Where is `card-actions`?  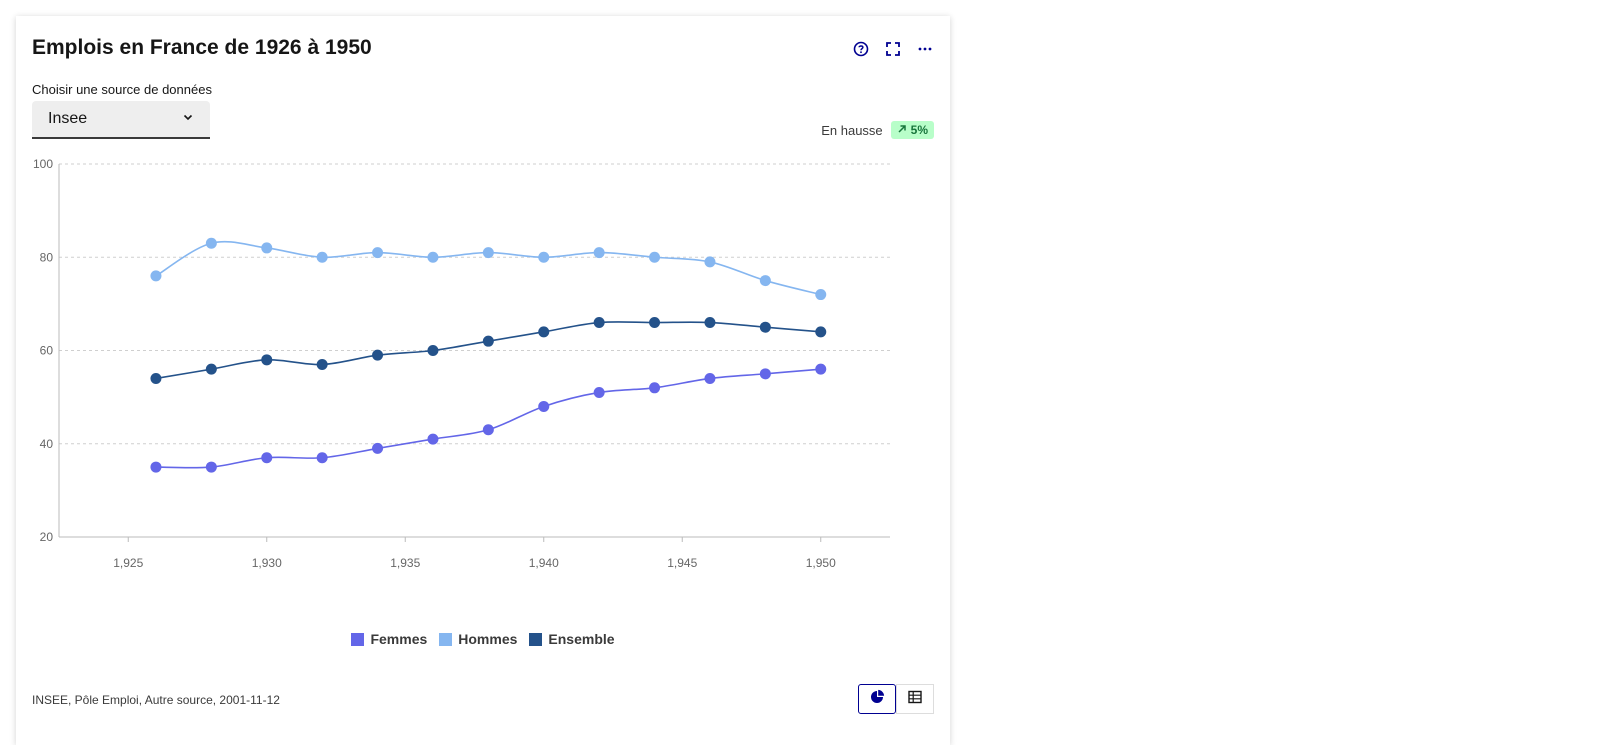 card-actions is located at coordinates (893, 49).